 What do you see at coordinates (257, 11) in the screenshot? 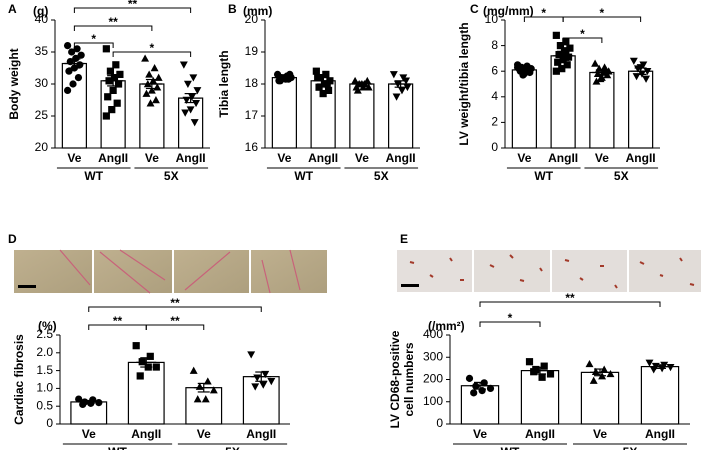
I see `unit-label: (mm)` at bounding box center [257, 11].